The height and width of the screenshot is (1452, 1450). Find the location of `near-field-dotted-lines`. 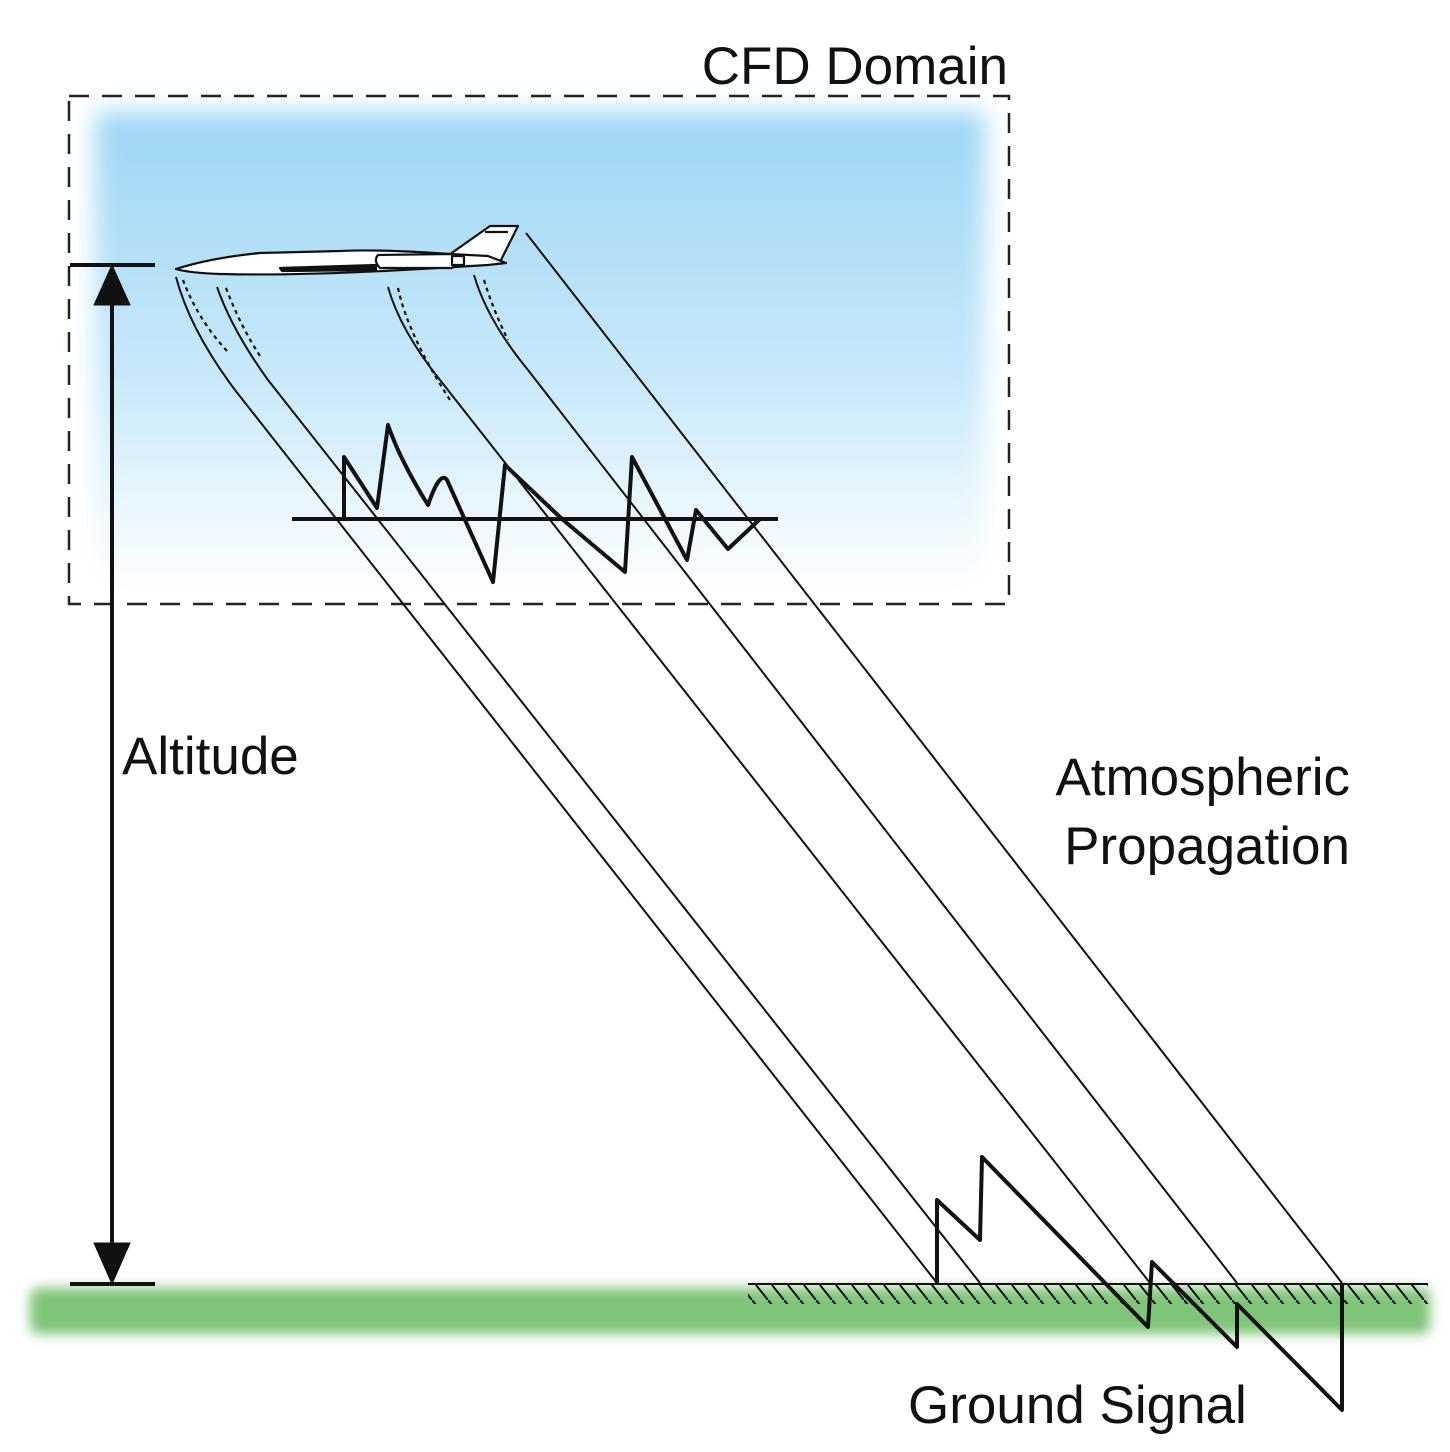

near-field-dotted-lines is located at coordinates (345, 340).